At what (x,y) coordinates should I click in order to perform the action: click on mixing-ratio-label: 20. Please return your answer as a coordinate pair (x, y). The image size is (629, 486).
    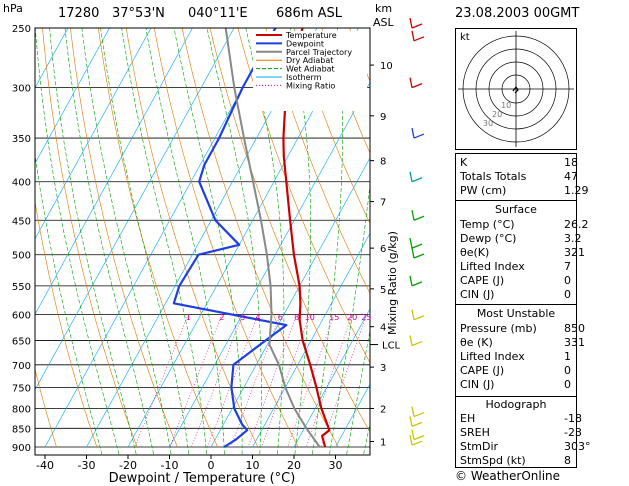
    Looking at the image, I should click on (352, 317).